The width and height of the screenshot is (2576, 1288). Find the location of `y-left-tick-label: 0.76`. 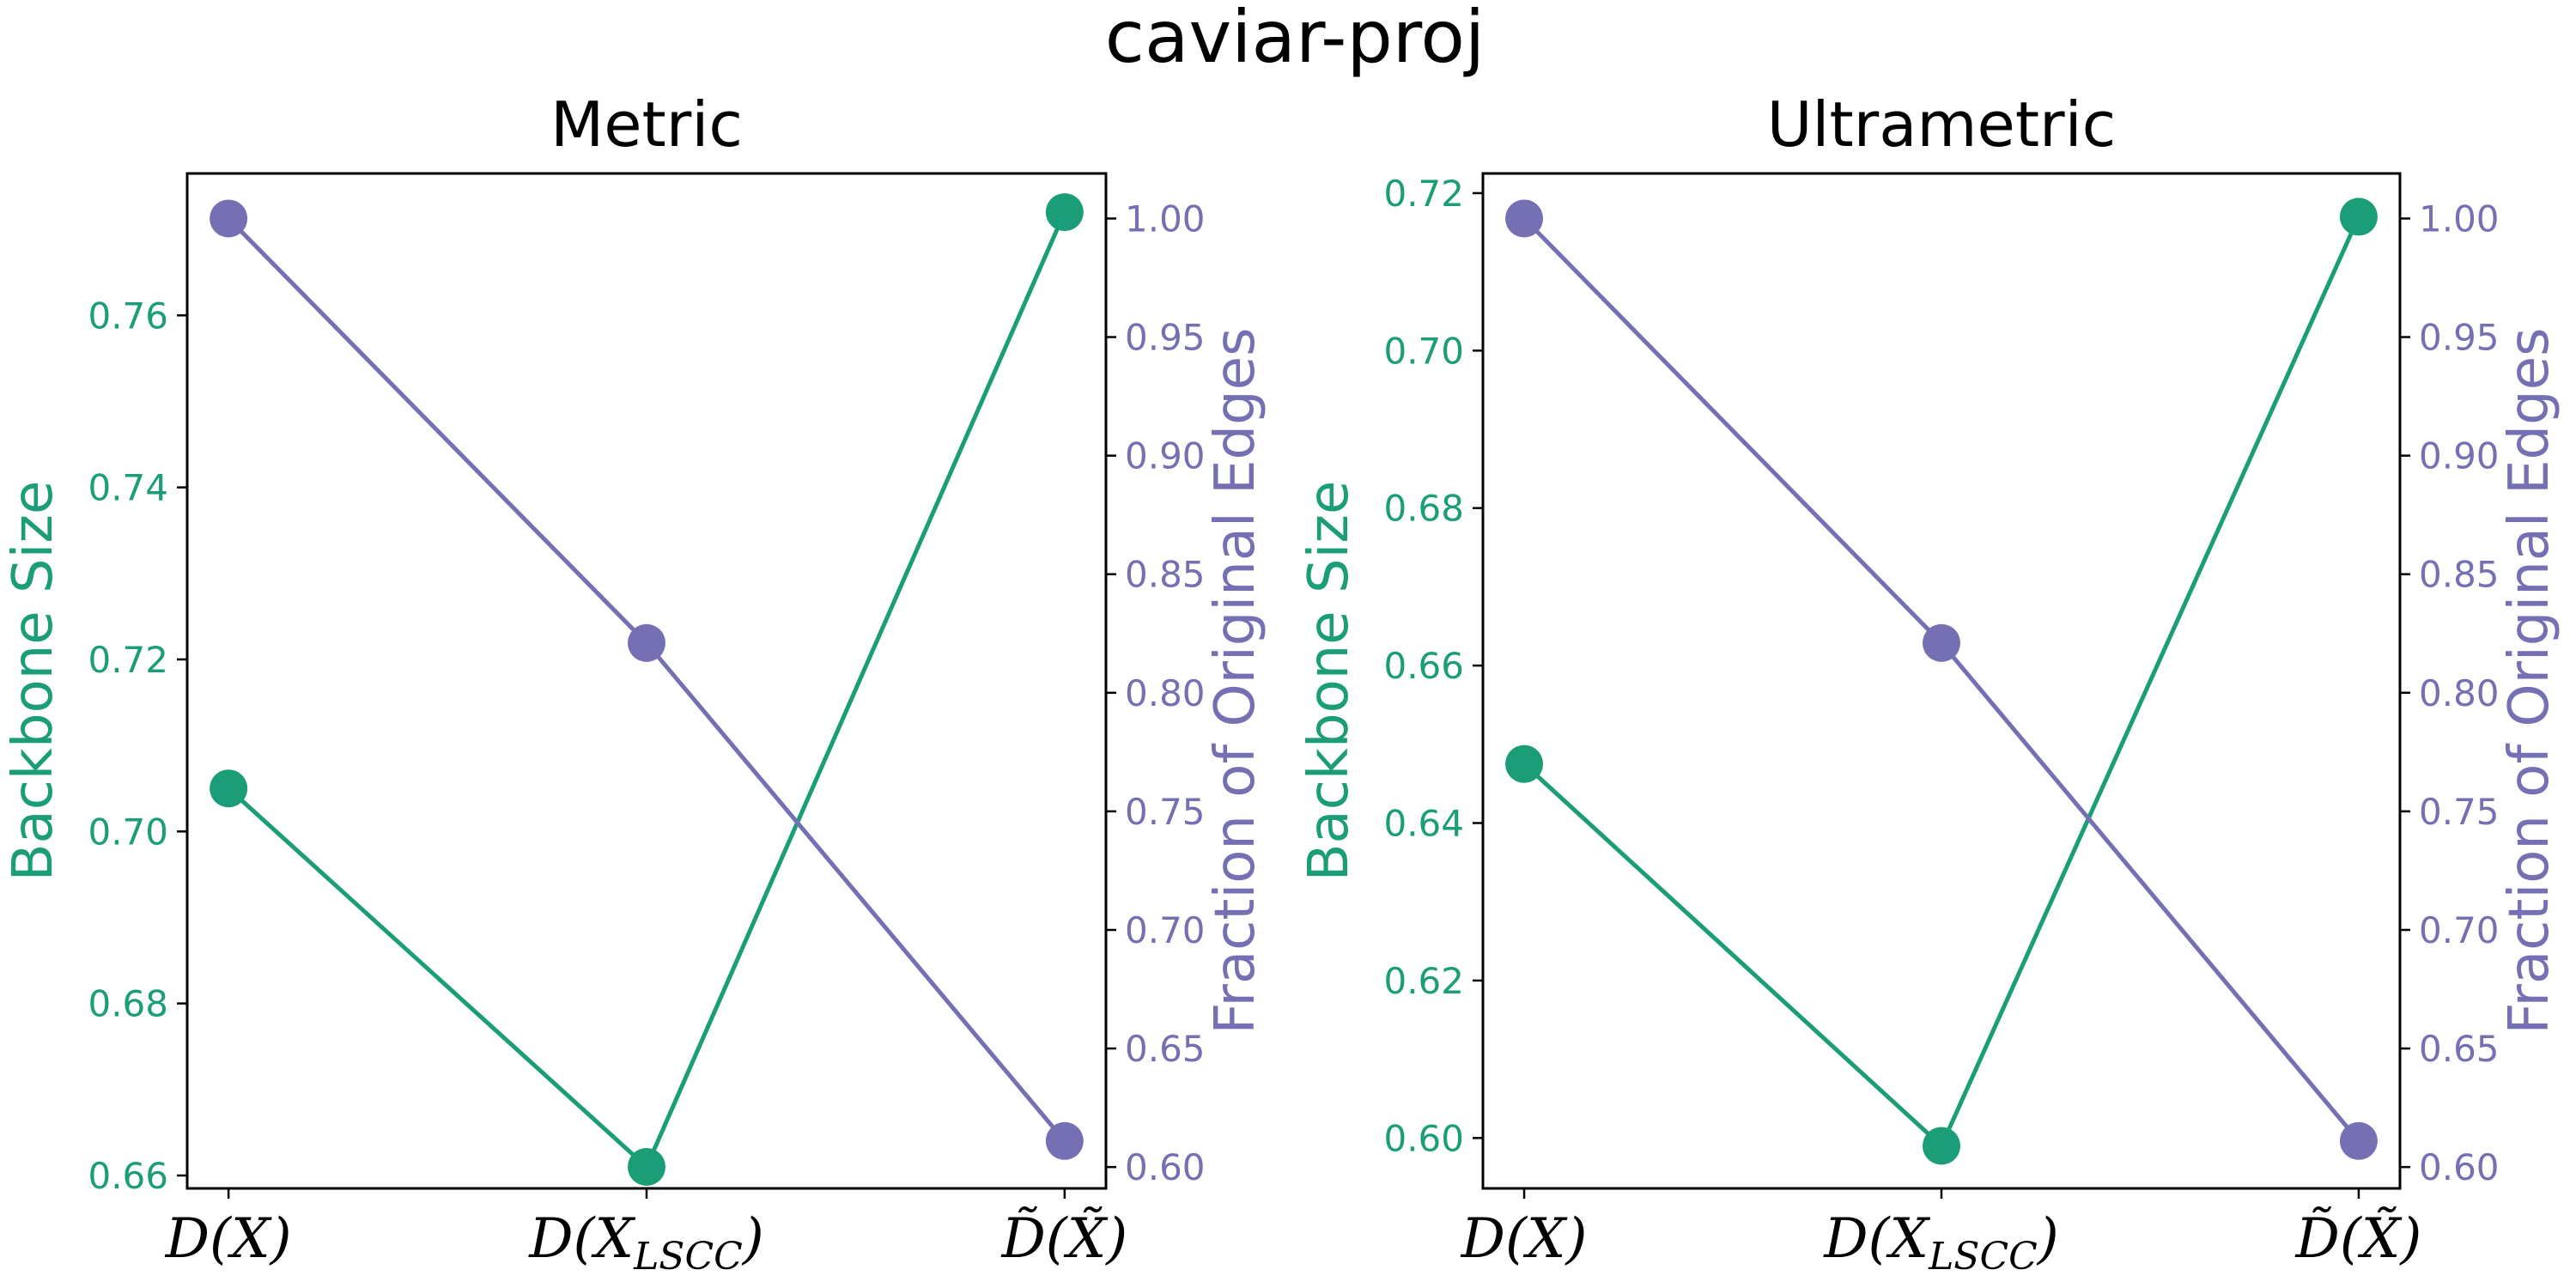

y-left-tick-label: 0.76 is located at coordinates (128, 316).